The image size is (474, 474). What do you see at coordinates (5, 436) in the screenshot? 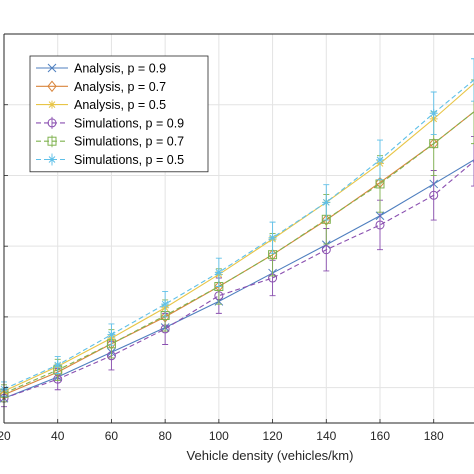
I see `x-tick-label: 20` at bounding box center [5, 436].